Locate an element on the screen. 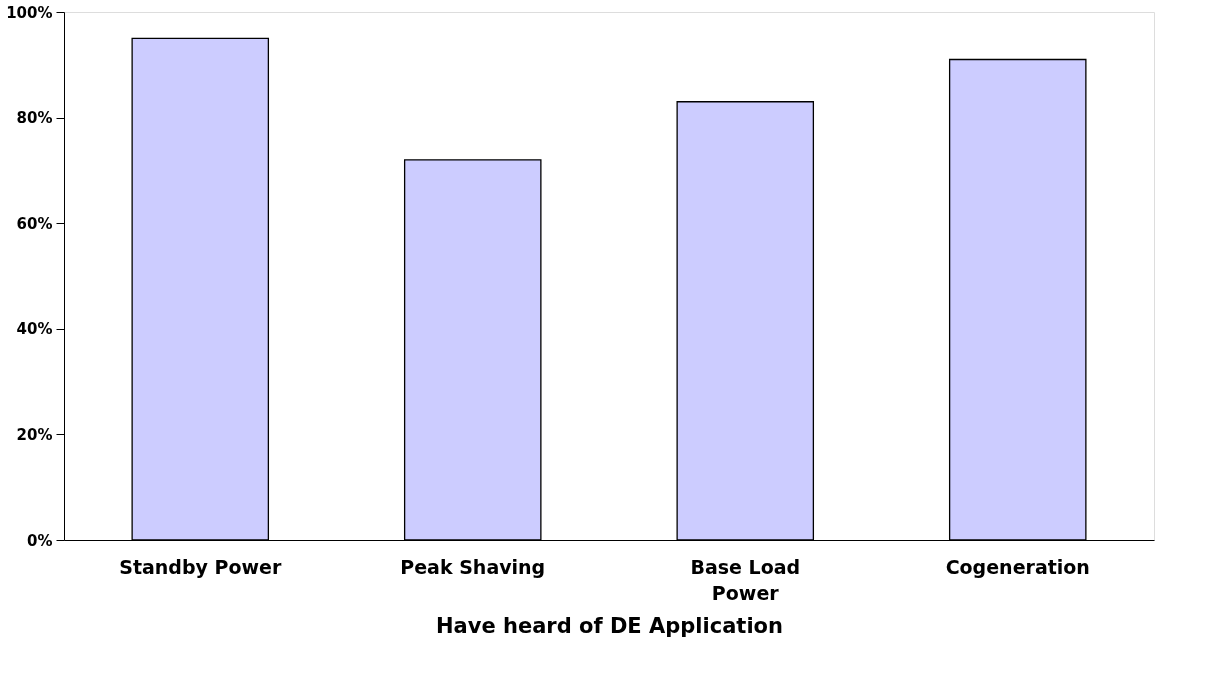 The width and height of the screenshot is (1219, 698). y-tick-label: 60% is located at coordinates (34, 223).